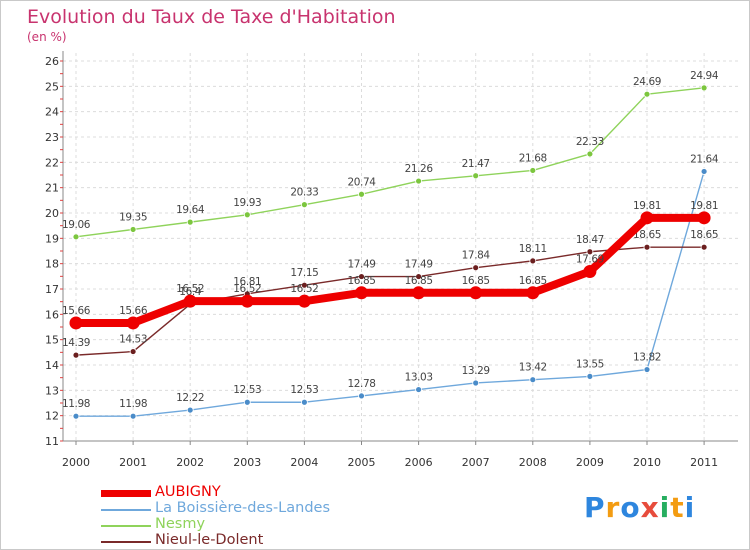 The width and height of the screenshot is (750, 550). I want to click on chart-title: Evolution du Taux de Taxe d'Habitation, so click(211, 17).